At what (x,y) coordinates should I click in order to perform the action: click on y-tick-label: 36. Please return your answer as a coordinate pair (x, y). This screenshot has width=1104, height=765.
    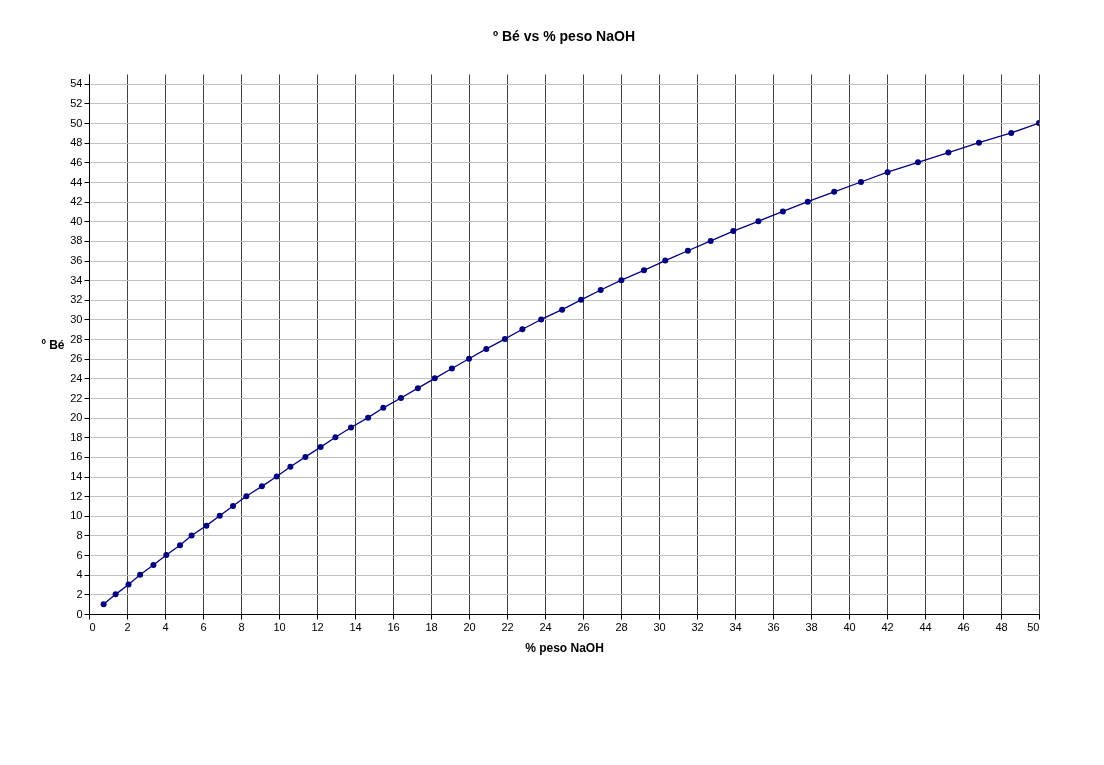
    Looking at the image, I should click on (76, 260).